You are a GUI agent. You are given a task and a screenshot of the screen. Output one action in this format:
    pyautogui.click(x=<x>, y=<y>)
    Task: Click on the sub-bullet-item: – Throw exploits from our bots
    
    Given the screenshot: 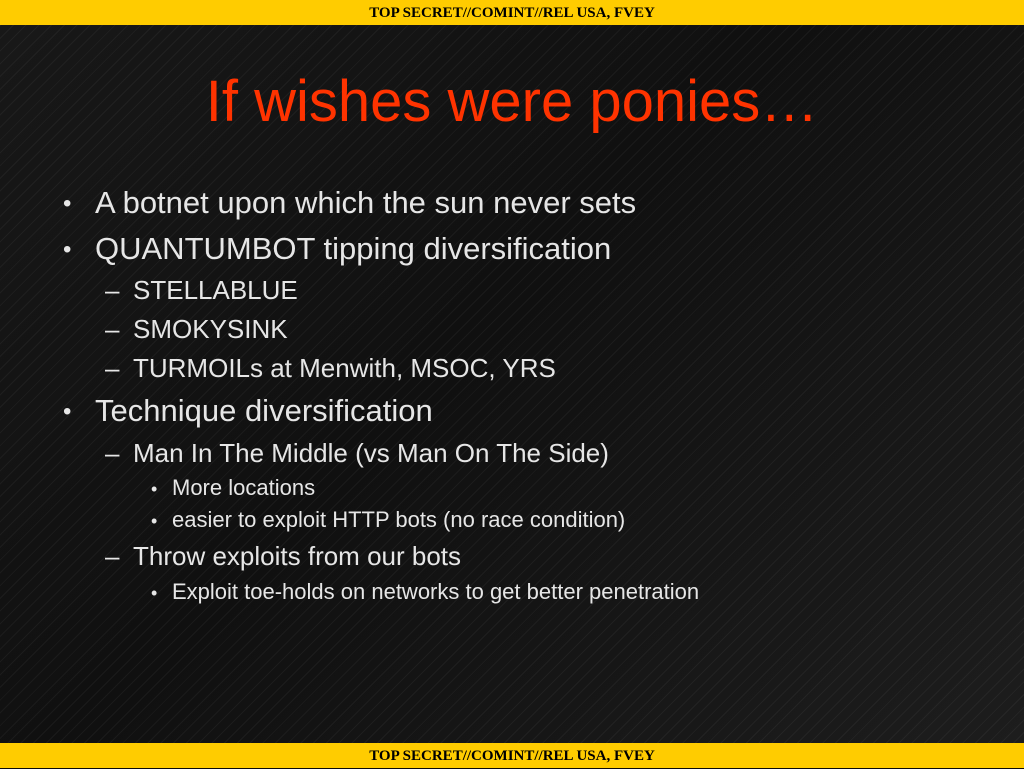 What is the action you would take?
    pyautogui.click(x=283, y=556)
    